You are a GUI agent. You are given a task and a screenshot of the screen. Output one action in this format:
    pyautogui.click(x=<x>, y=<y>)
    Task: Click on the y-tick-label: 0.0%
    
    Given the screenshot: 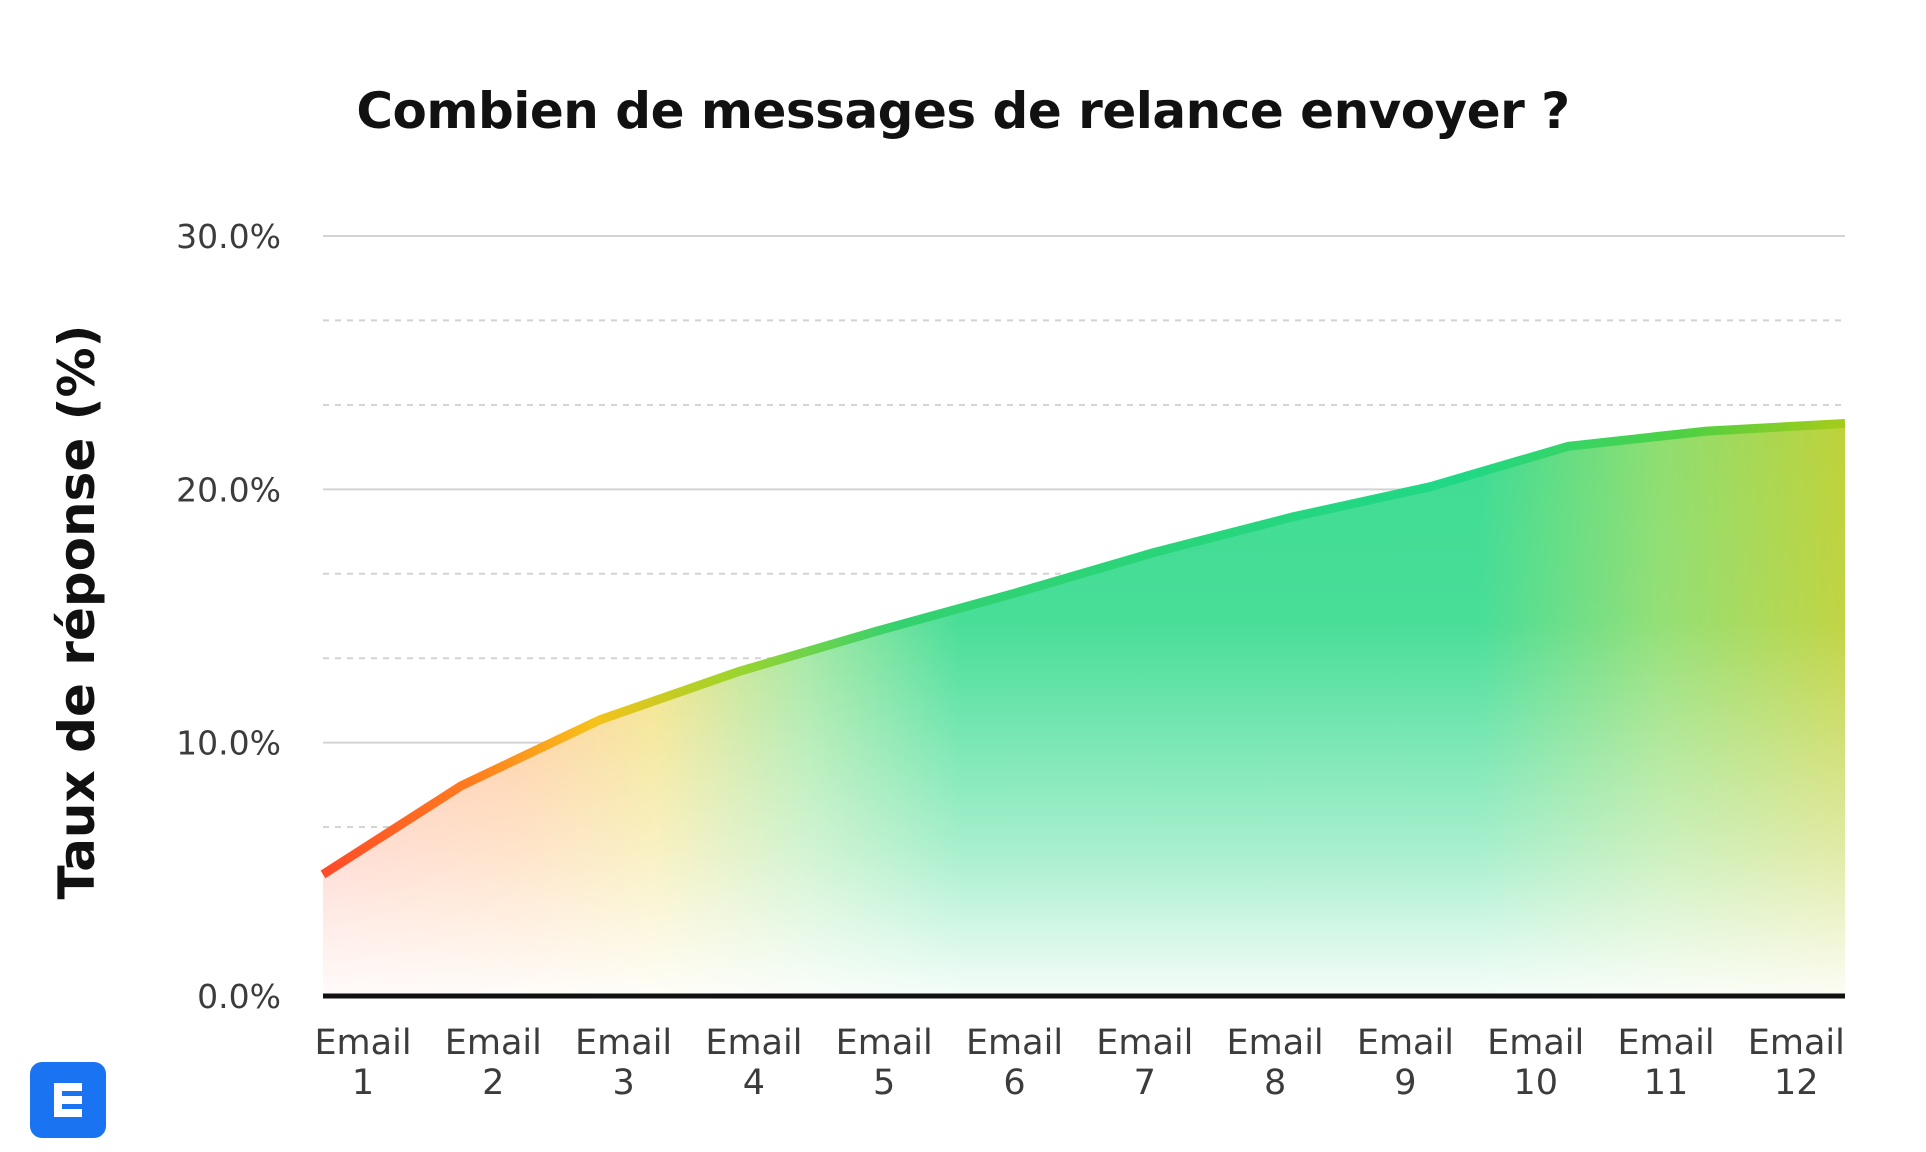 What is the action you would take?
    pyautogui.click(x=239, y=996)
    